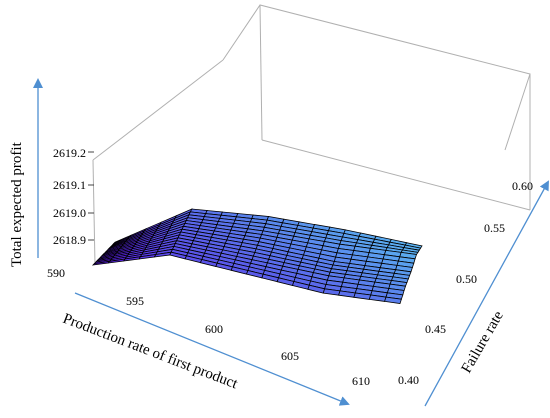  What do you see at coordinates (69, 240) in the screenshot?
I see `z-tick-label: 2618.9` at bounding box center [69, 240].